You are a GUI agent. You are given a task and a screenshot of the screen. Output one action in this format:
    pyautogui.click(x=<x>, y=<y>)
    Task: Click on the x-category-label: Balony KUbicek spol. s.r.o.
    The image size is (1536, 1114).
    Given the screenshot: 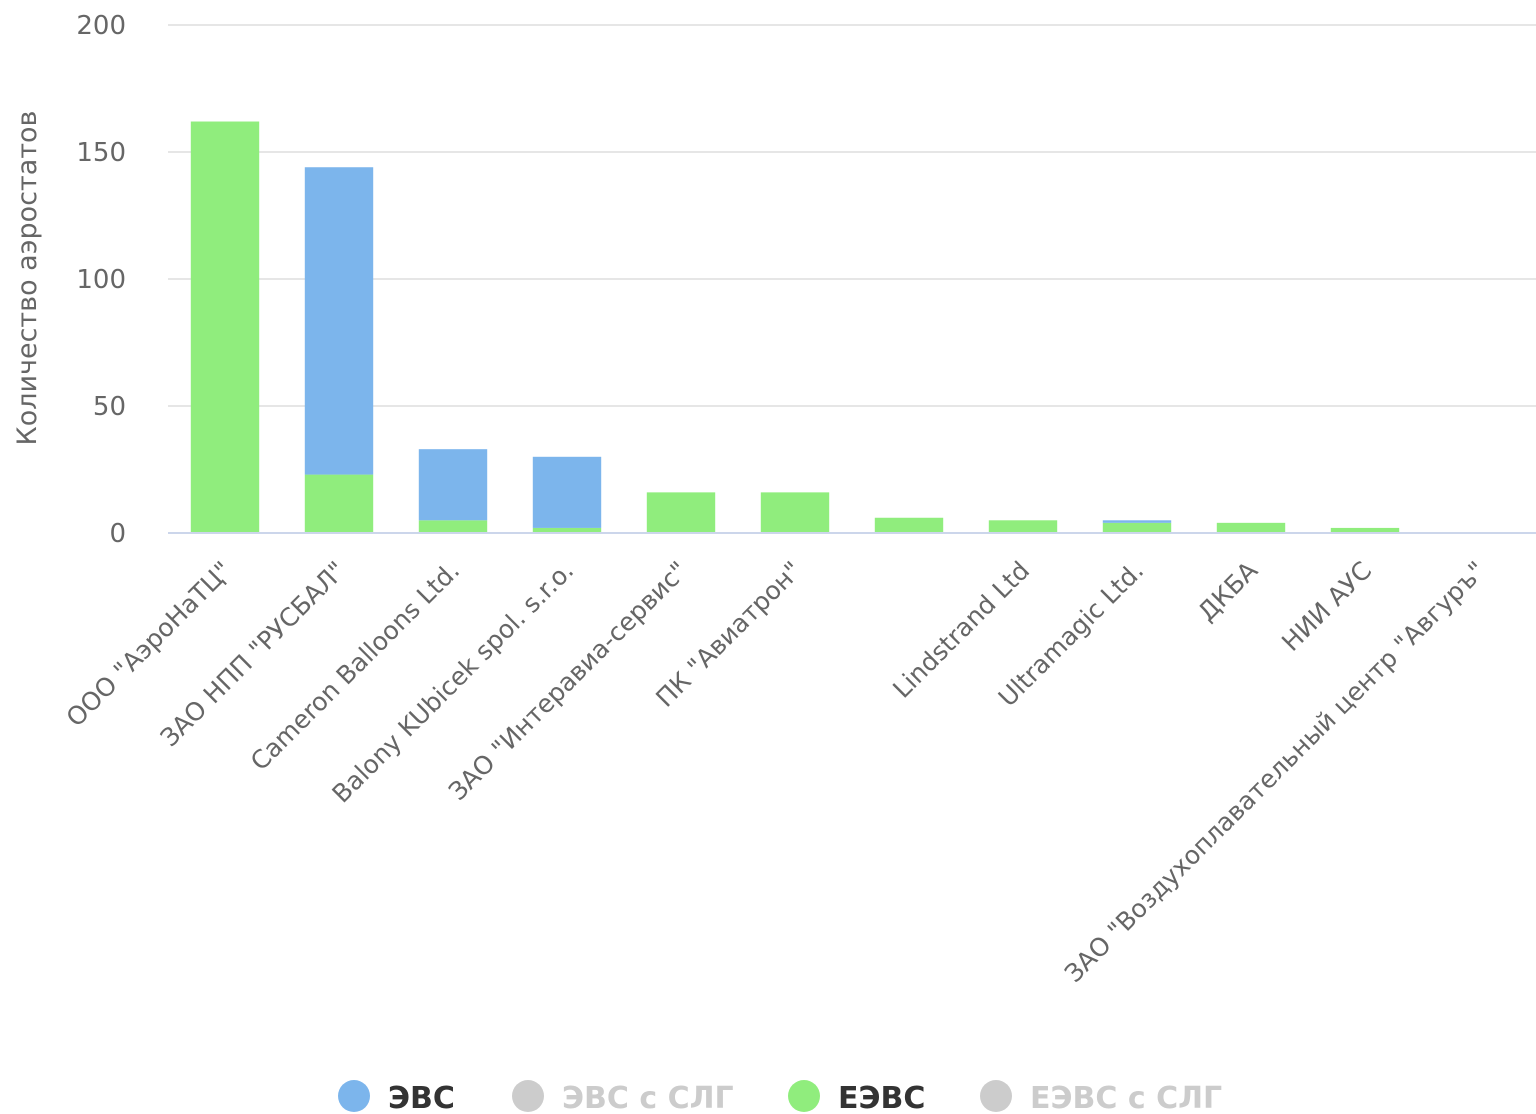 What is the action you would take?
    pyautogui.click(x=453, y=682)
    